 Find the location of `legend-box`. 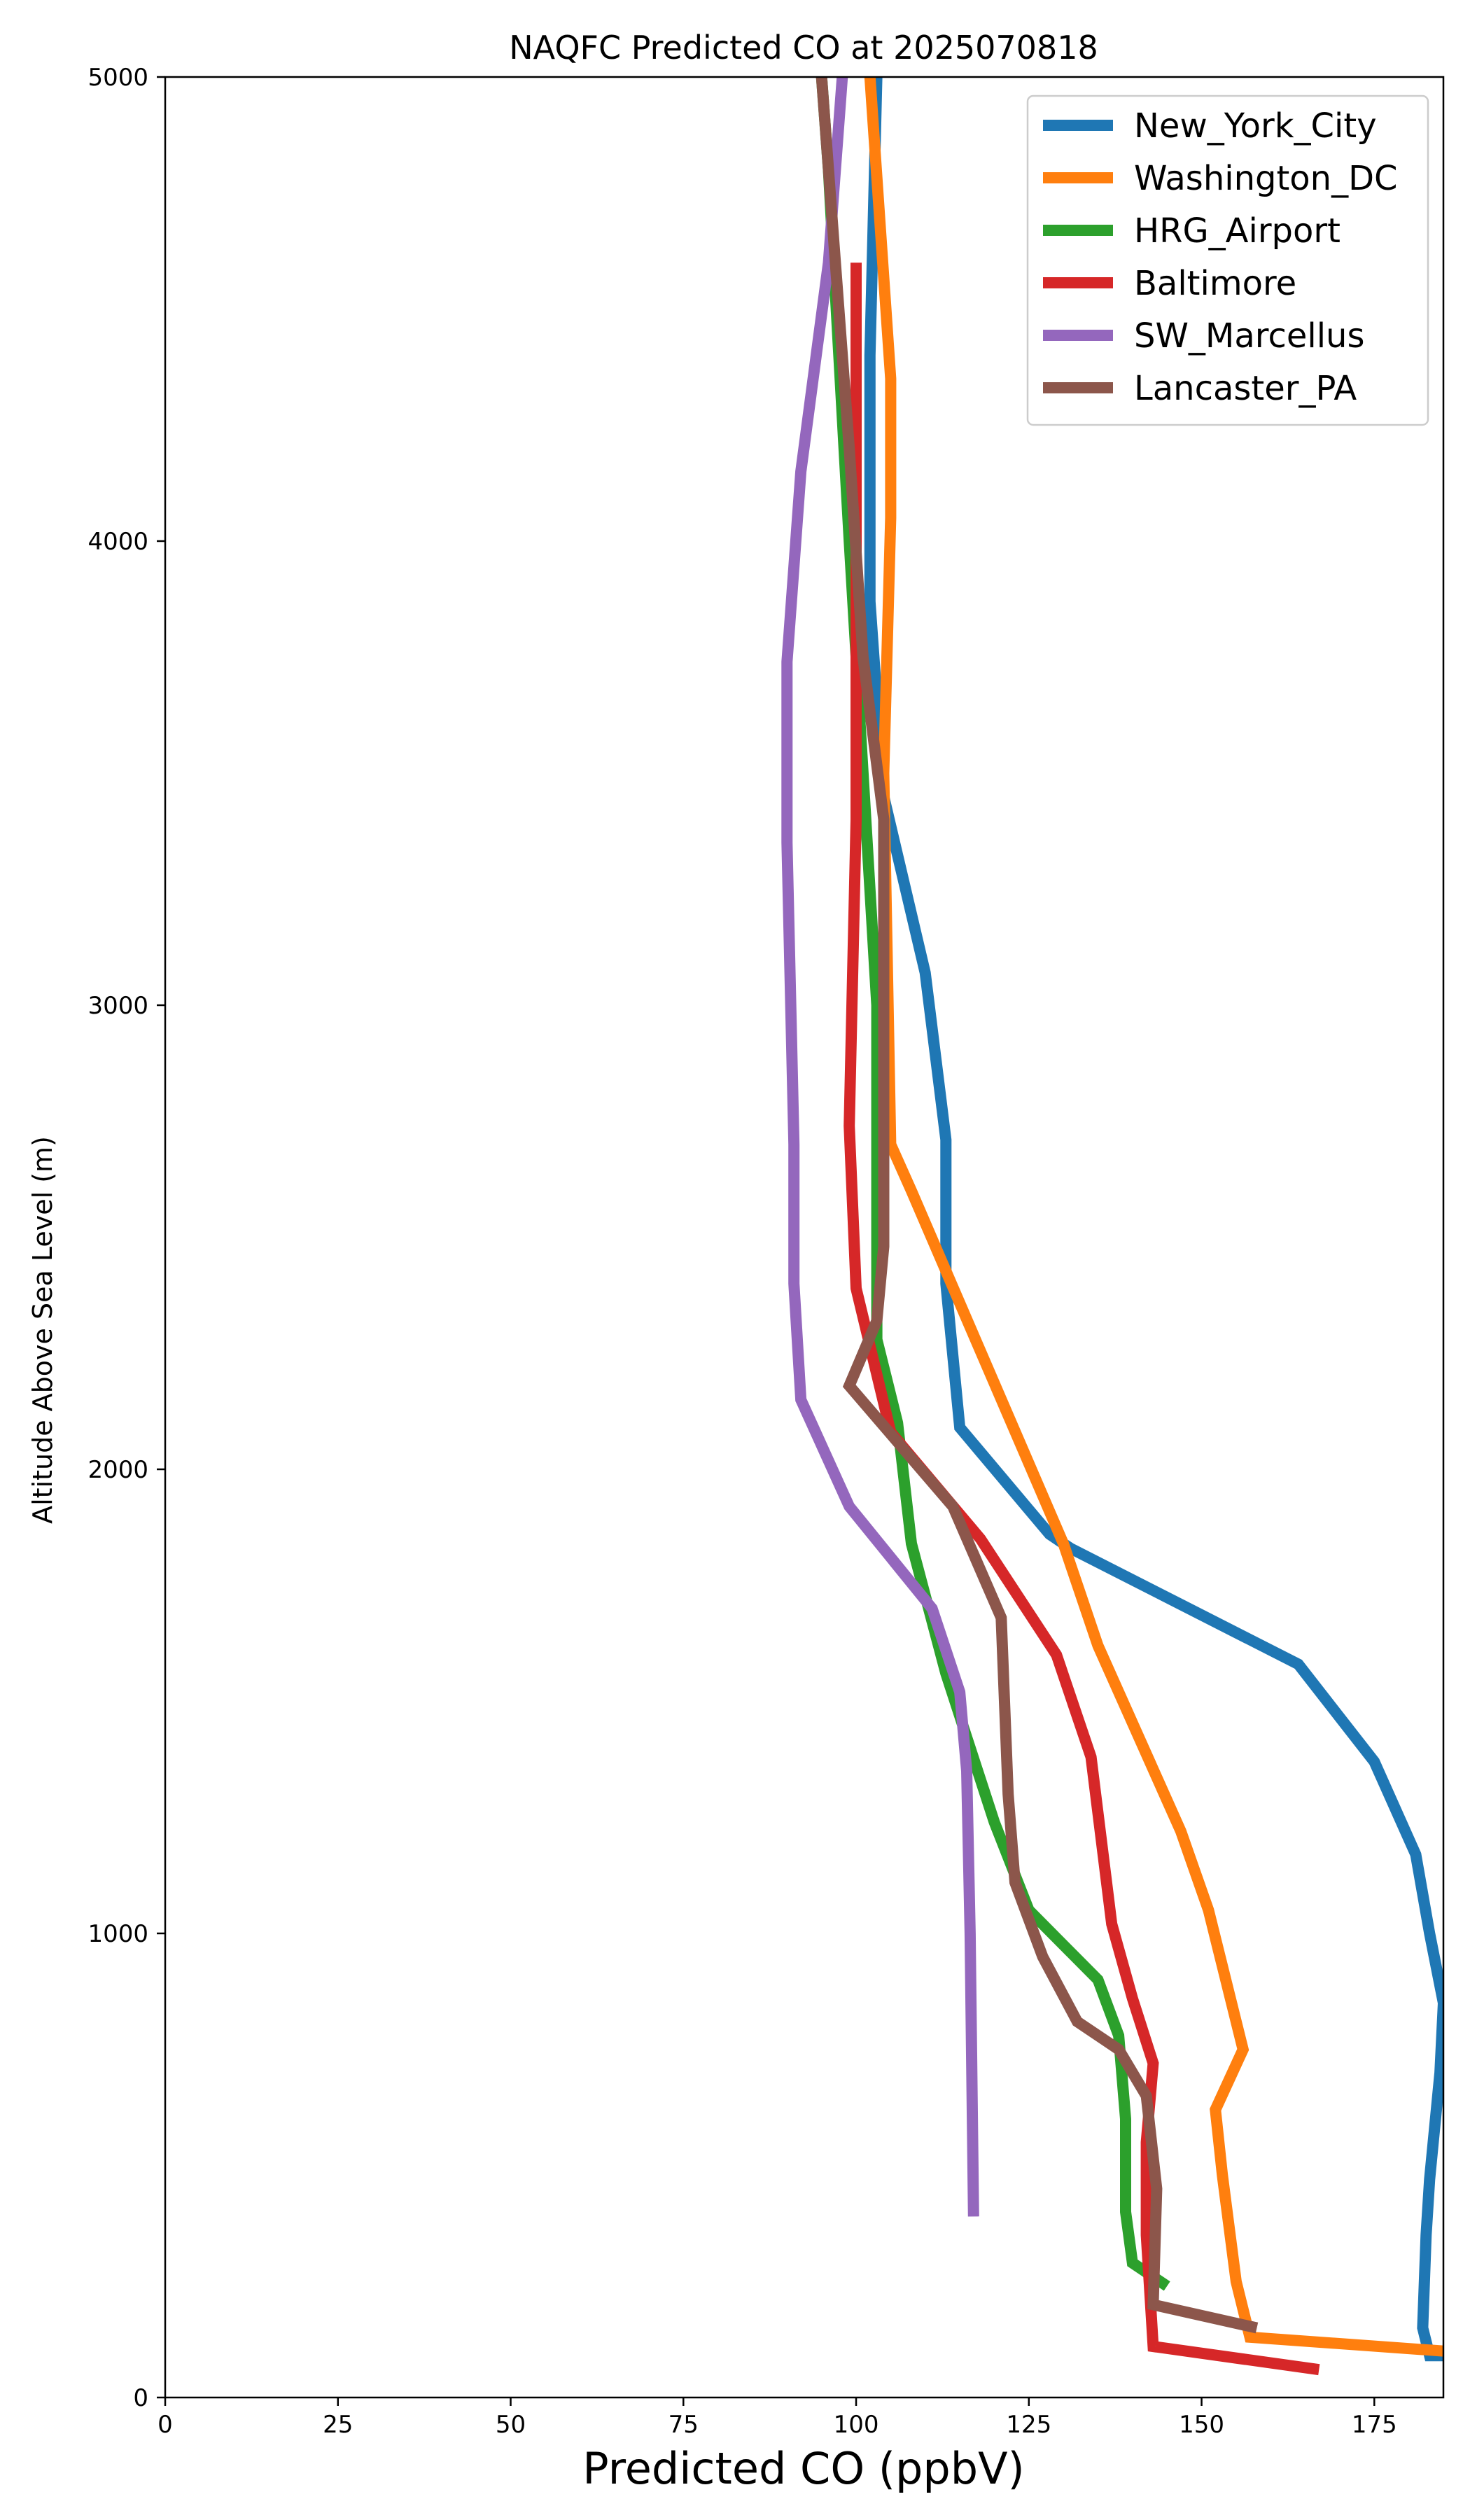

legend-box is located at coordinates (1227, 260).